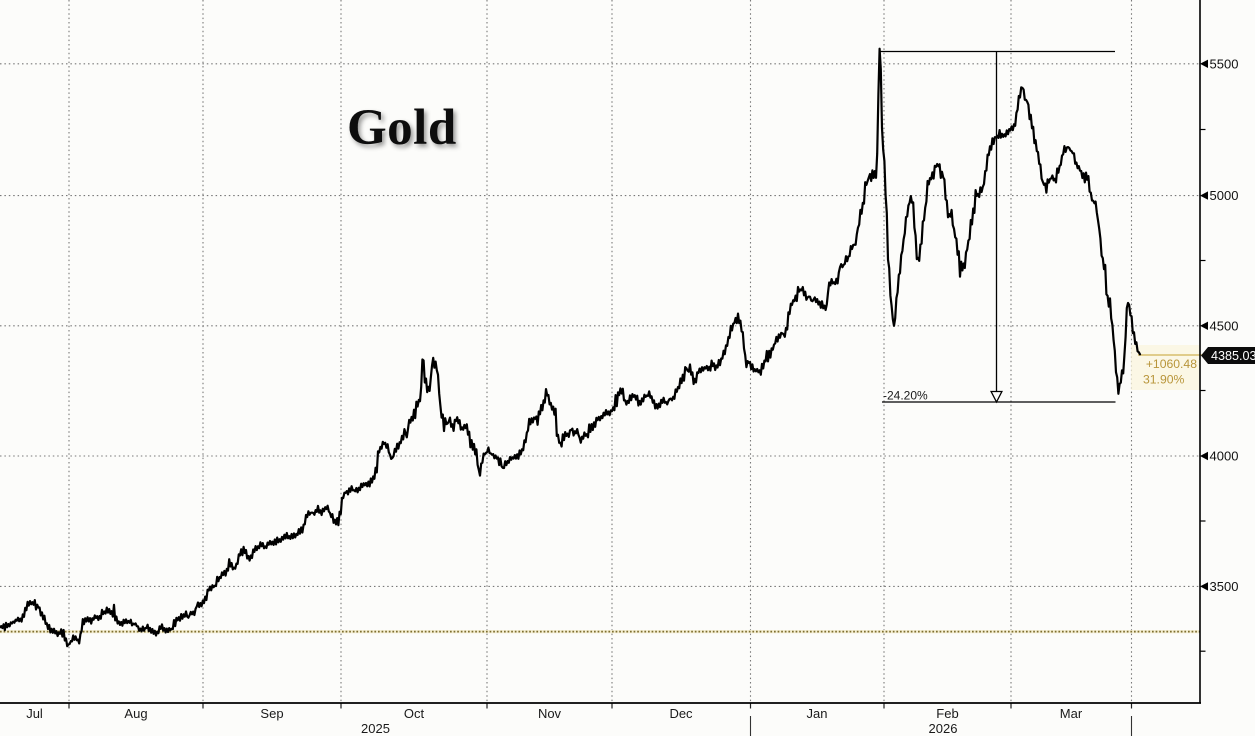 The image size is (1255, 736). Describe the element at coordinates (817, 713) in the screenshot. I see `svg-text: Jan` at that location.